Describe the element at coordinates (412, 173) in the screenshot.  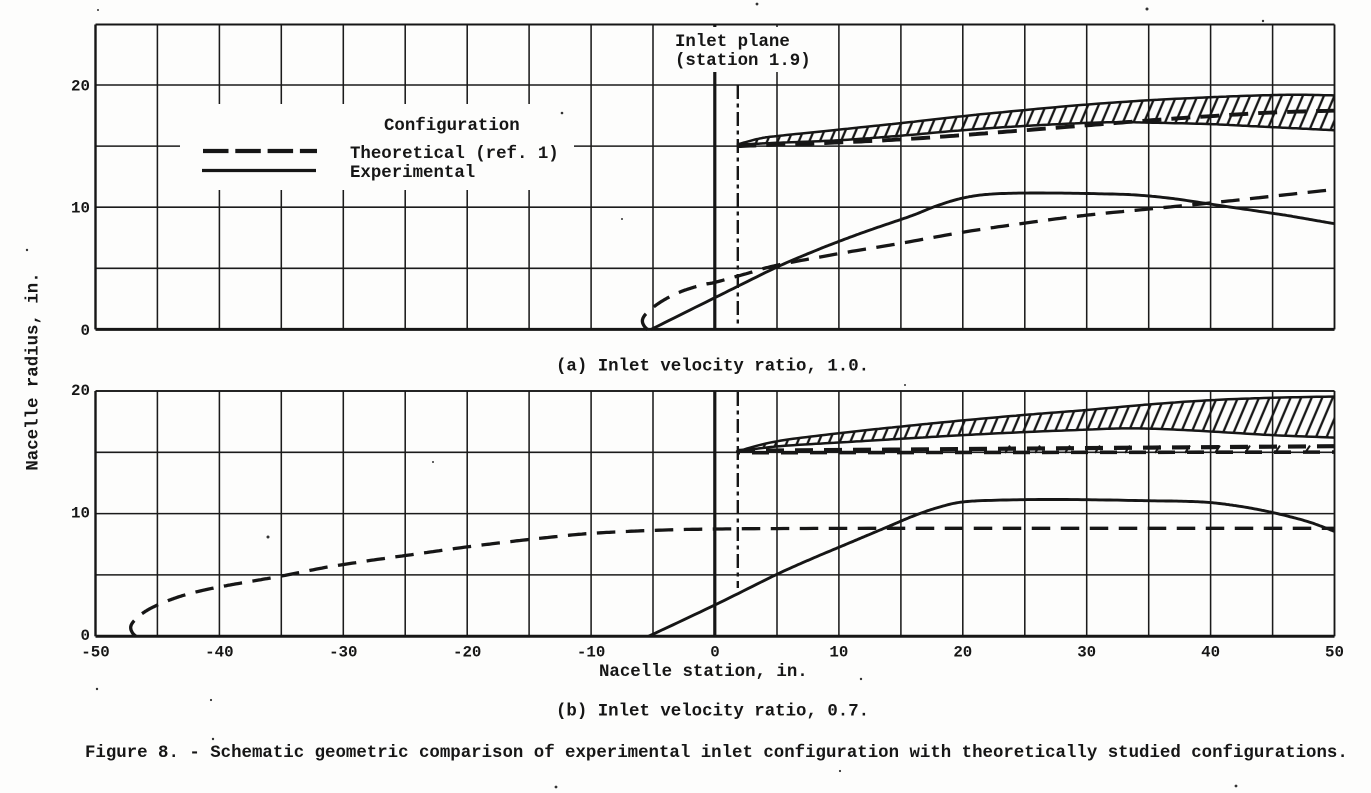
I see `svg-text: Experimental` at that location.